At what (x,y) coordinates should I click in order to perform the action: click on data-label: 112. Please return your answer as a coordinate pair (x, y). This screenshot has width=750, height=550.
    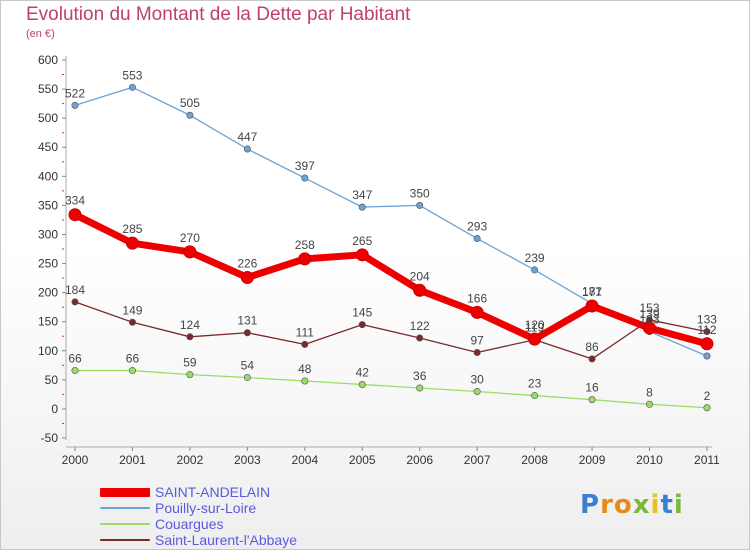
    Looking at the image, I should click on (706, 330).